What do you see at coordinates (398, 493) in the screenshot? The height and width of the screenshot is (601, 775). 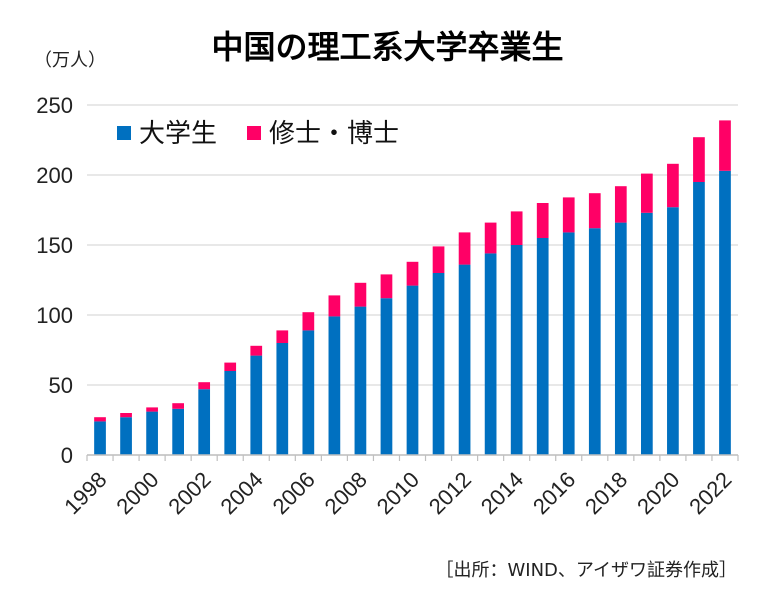 I see `x-tick-label: 2010` at bounding box center [398, 493].